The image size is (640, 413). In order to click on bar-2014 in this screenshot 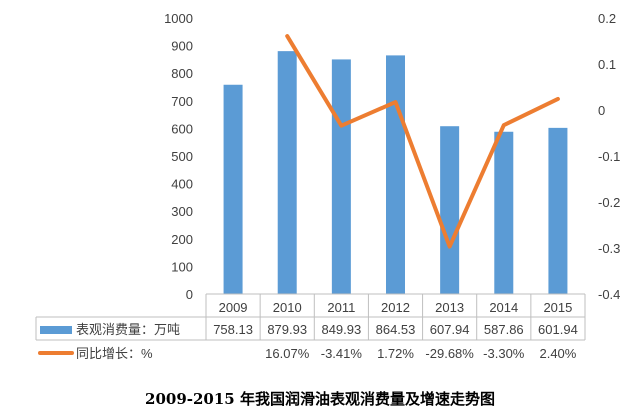, I will do `click(504, 212)`.